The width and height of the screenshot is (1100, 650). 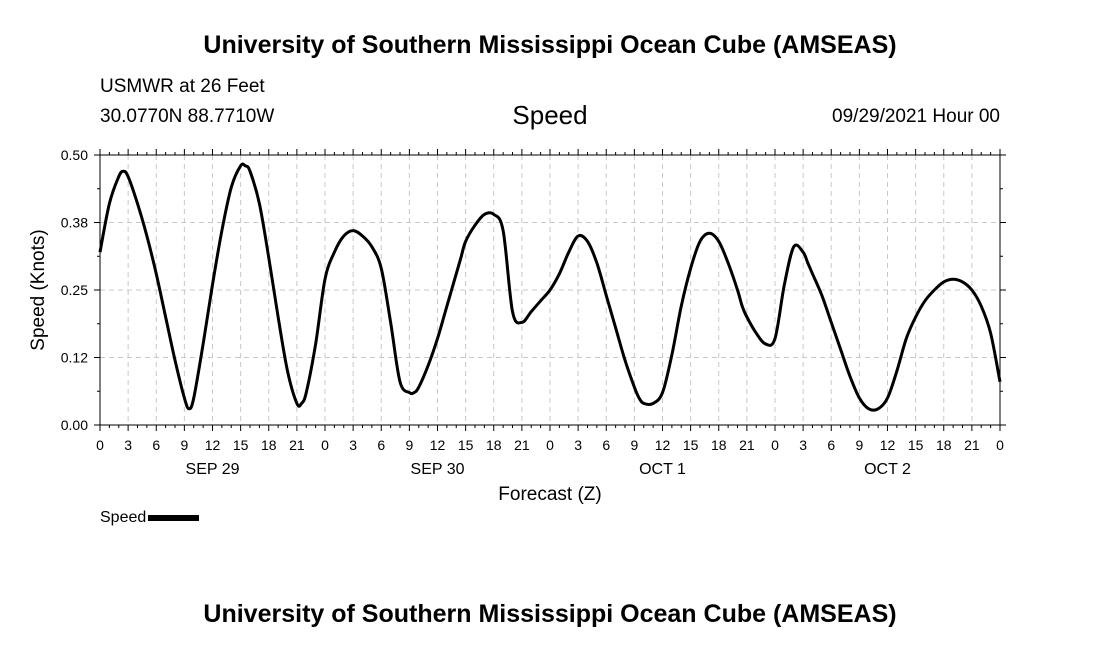 What do you see at coordinates (182, 86) in the screenshot?
I see `station-label: USMWR at 26 Feet` at bounding box center [182, 86].